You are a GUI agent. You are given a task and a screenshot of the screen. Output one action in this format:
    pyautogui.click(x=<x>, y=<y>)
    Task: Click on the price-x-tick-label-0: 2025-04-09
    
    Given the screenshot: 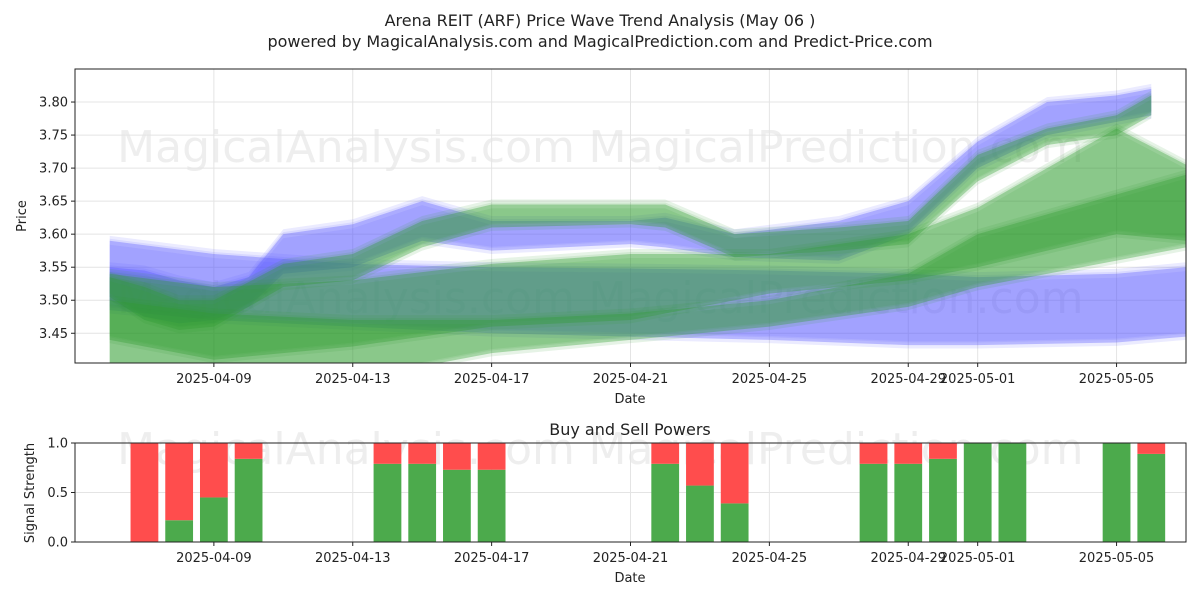 What is the action you would take?
    pyautogui.click(x=214, y=379)
    